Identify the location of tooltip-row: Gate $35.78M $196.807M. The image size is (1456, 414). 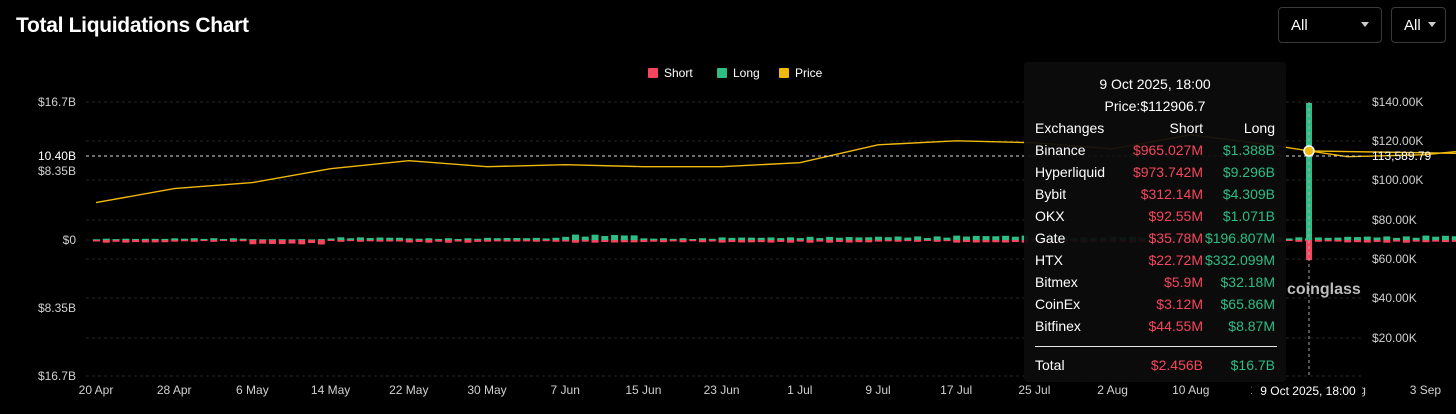
(1155, 240).